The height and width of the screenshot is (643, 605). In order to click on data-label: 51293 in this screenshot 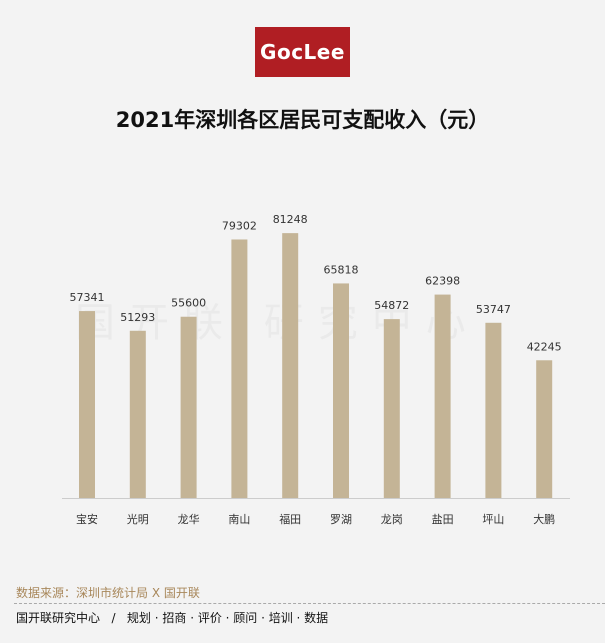, I will do `click(137, 317)`.